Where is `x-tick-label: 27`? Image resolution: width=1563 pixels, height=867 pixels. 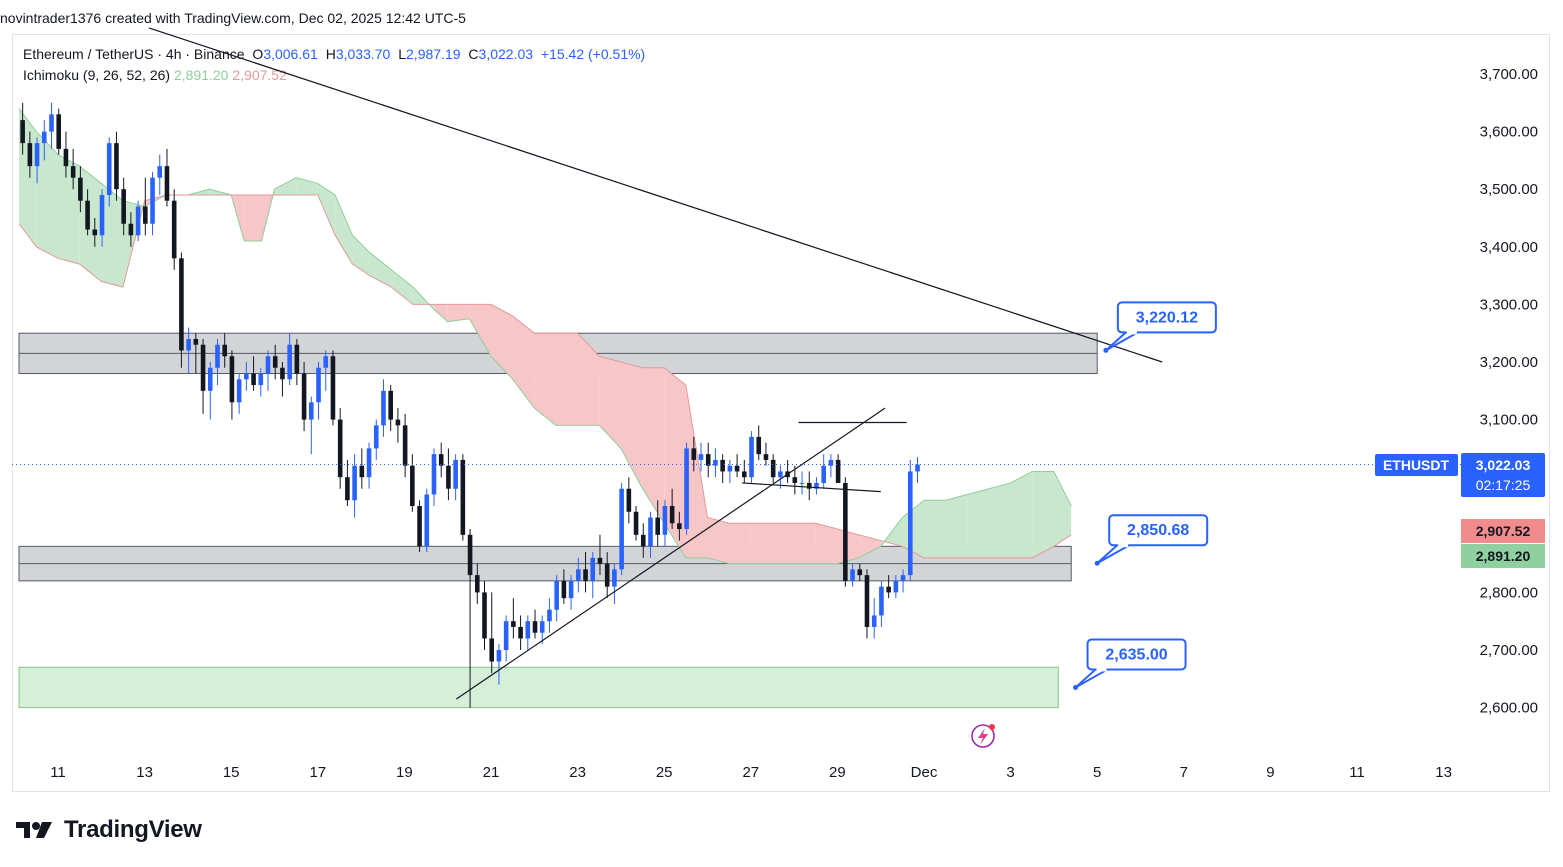 x-tick-label: 27 is located at coordinates (750, 772).